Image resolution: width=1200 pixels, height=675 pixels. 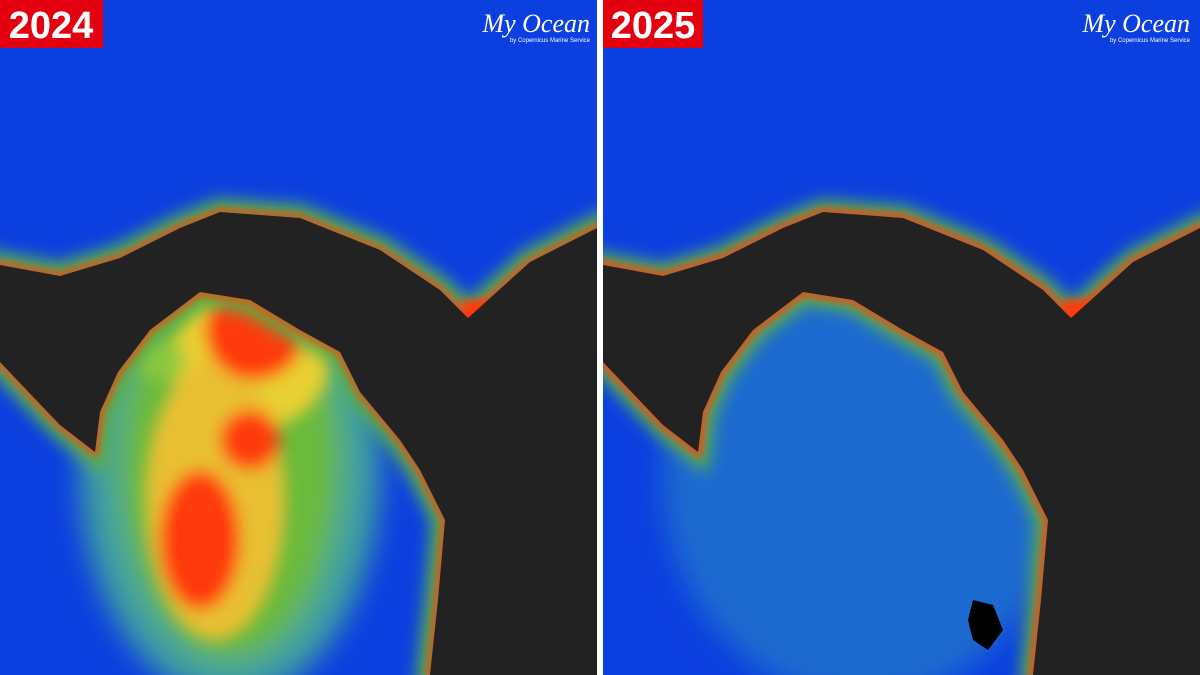 What do you see at coordinates (985, 625) in the screenshot?
I see `no-data` at bounding box center [985, 625].